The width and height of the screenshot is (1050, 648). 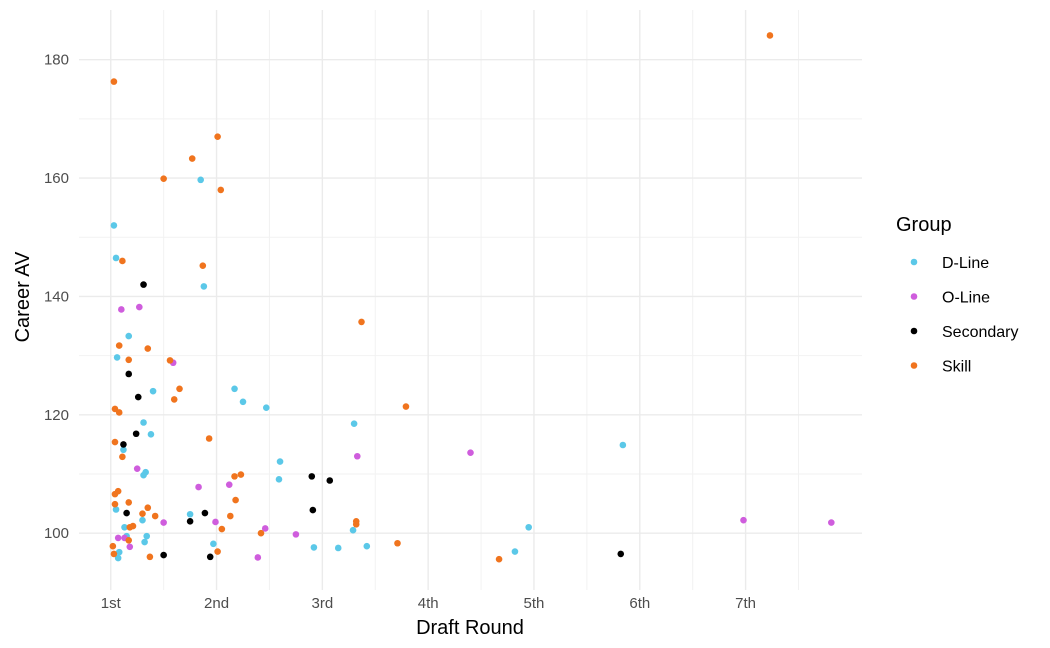 I want to click on y-tick-label: 160, so click(x=56, y=178).